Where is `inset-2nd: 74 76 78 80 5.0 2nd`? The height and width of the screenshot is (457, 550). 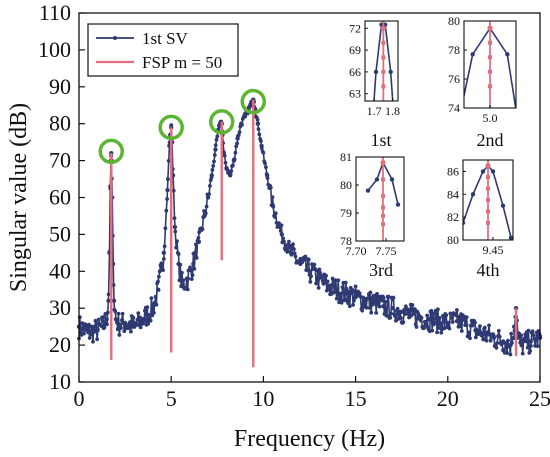 inset-2nd: 74 76 78 80 5.0 2nd is located at coordinates (482, 82).